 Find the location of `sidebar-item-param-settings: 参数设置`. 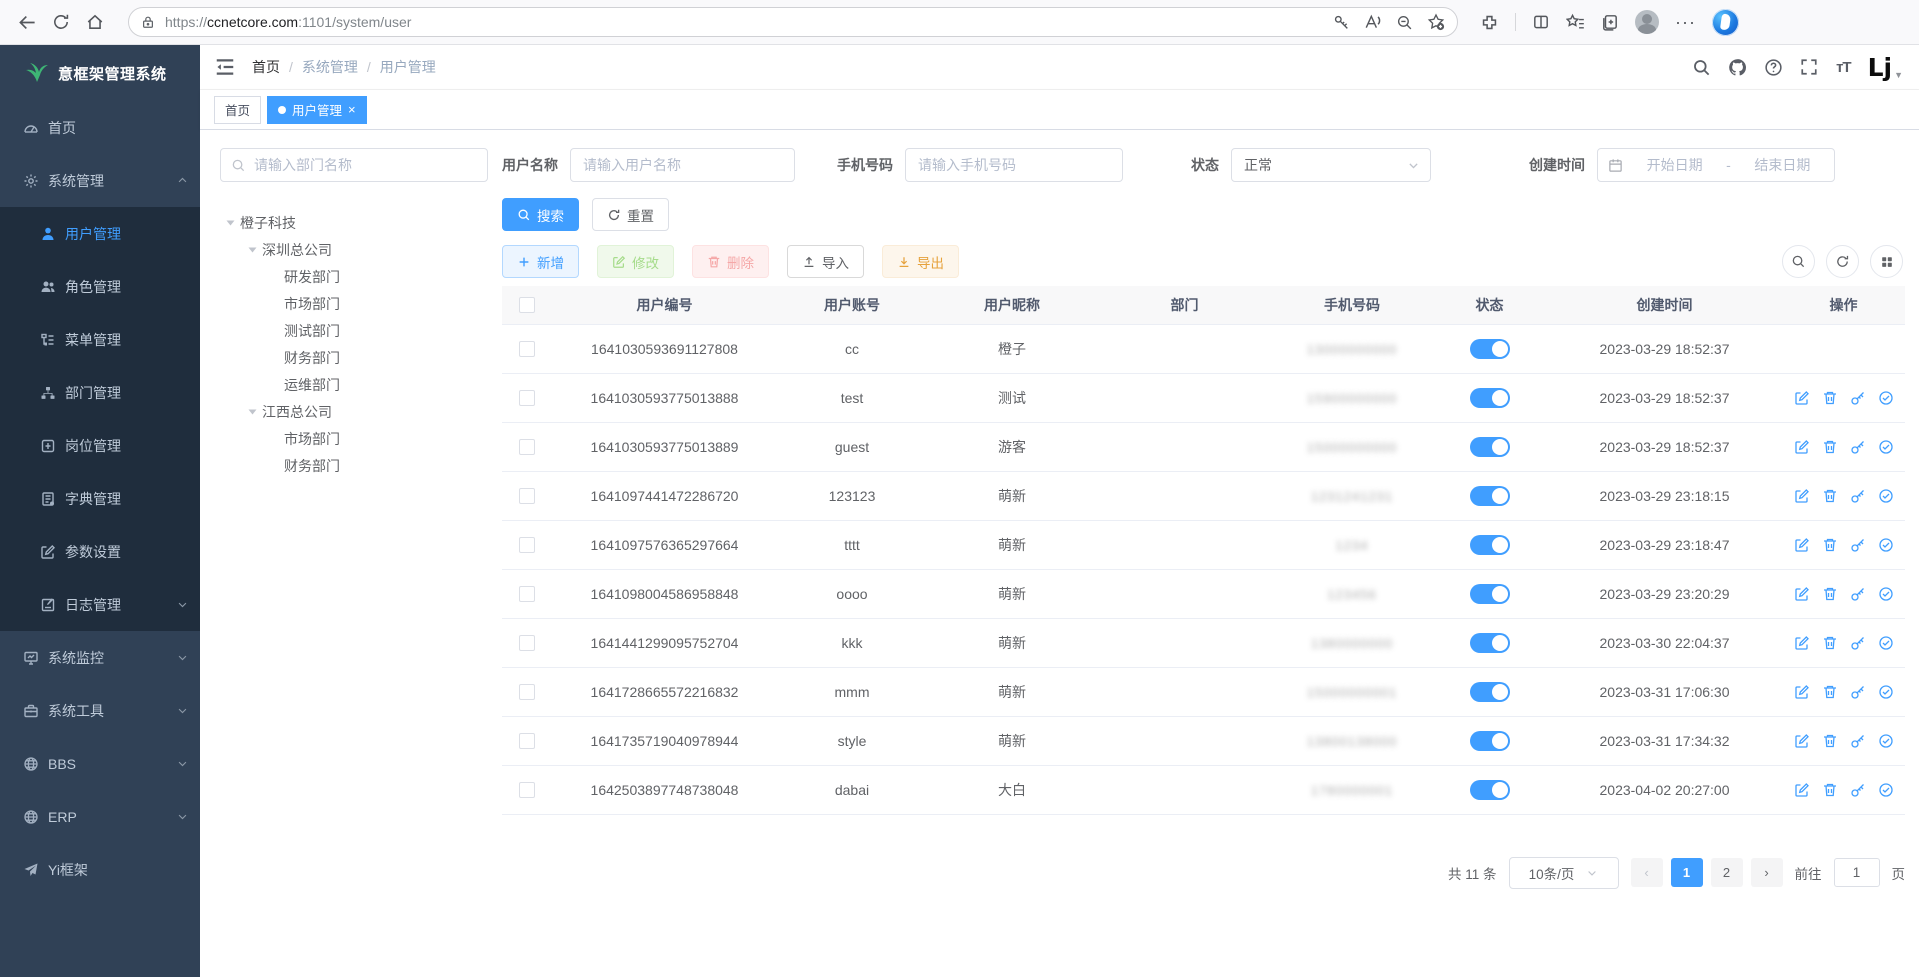

sidebar-item-param-settings: 参数设置 is located at coordinates (100, 551).